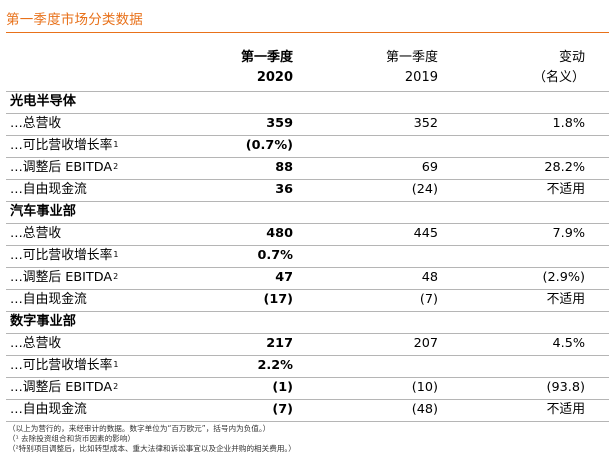 Image resolution: width=615 pixels, height=465 pixels. I want to click on value-2020: (17), so click(278, 299).